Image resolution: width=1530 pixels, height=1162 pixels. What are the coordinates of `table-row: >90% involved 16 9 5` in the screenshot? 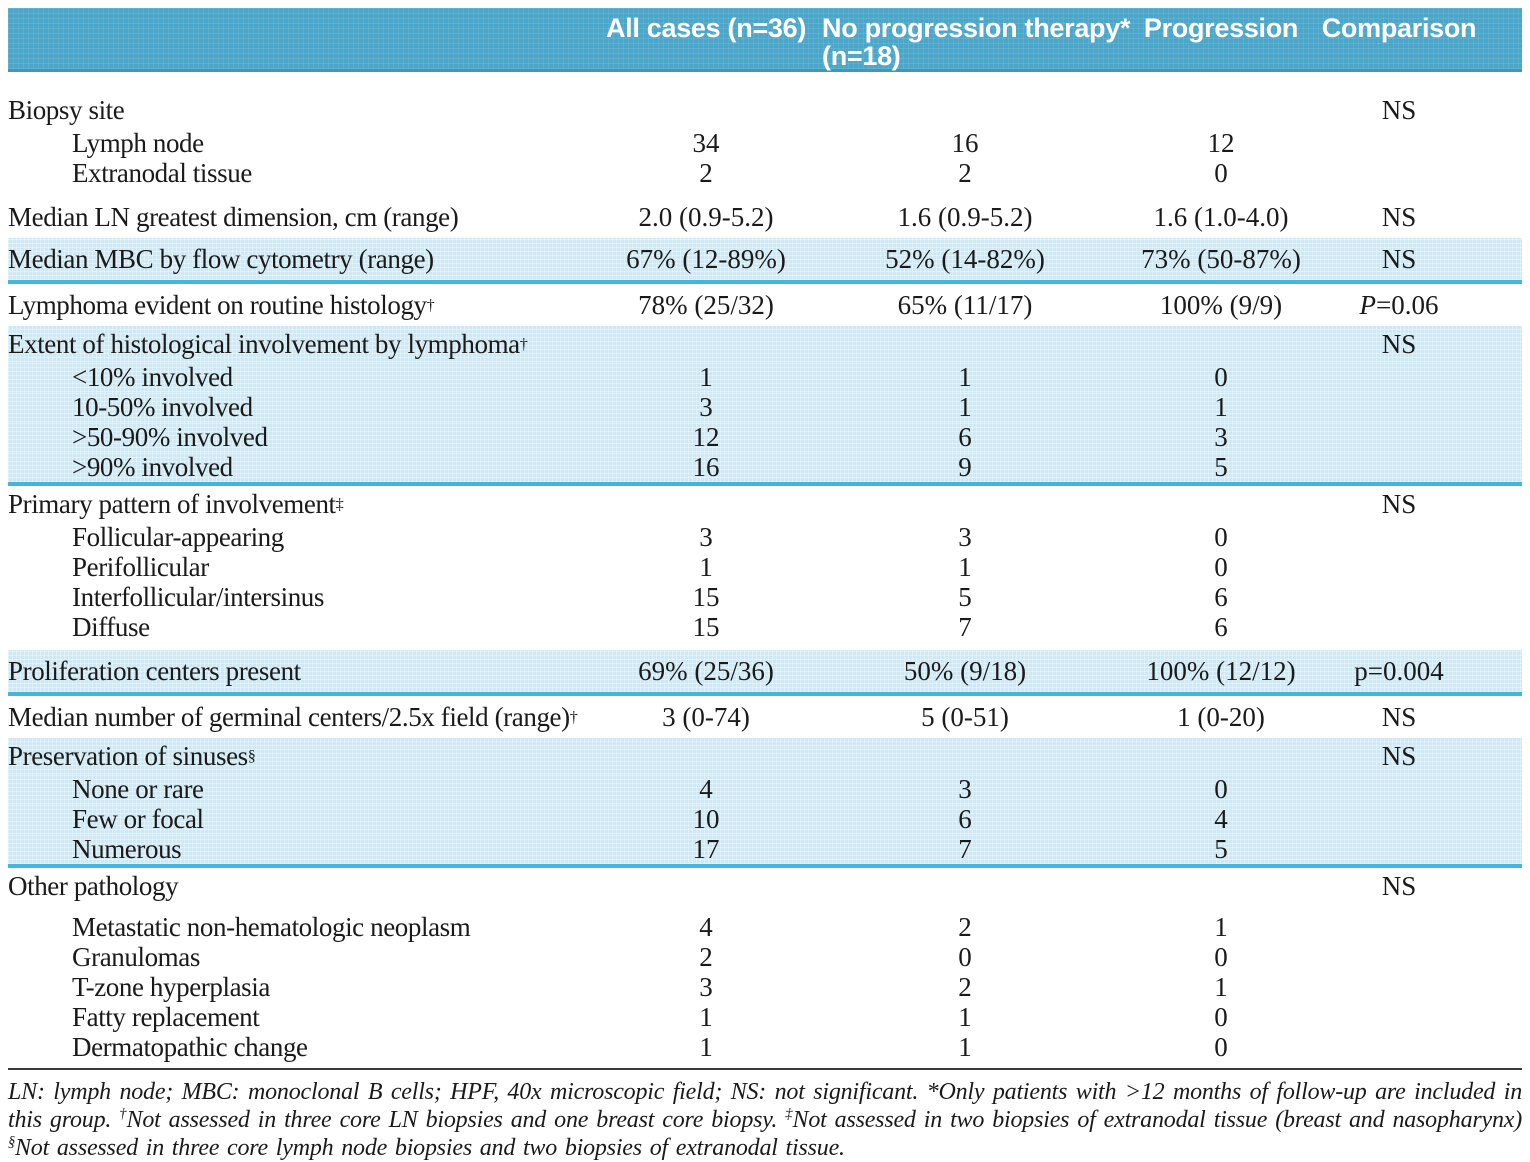 It's located at (765, 469).